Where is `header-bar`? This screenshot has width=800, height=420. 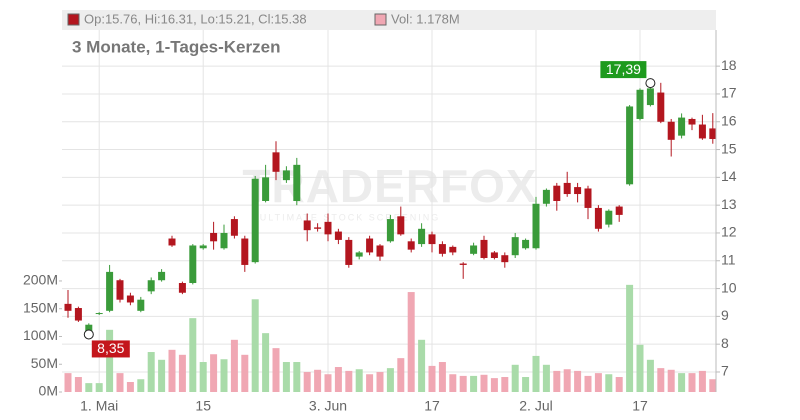
header-bar is located at coordinates (389, 20).